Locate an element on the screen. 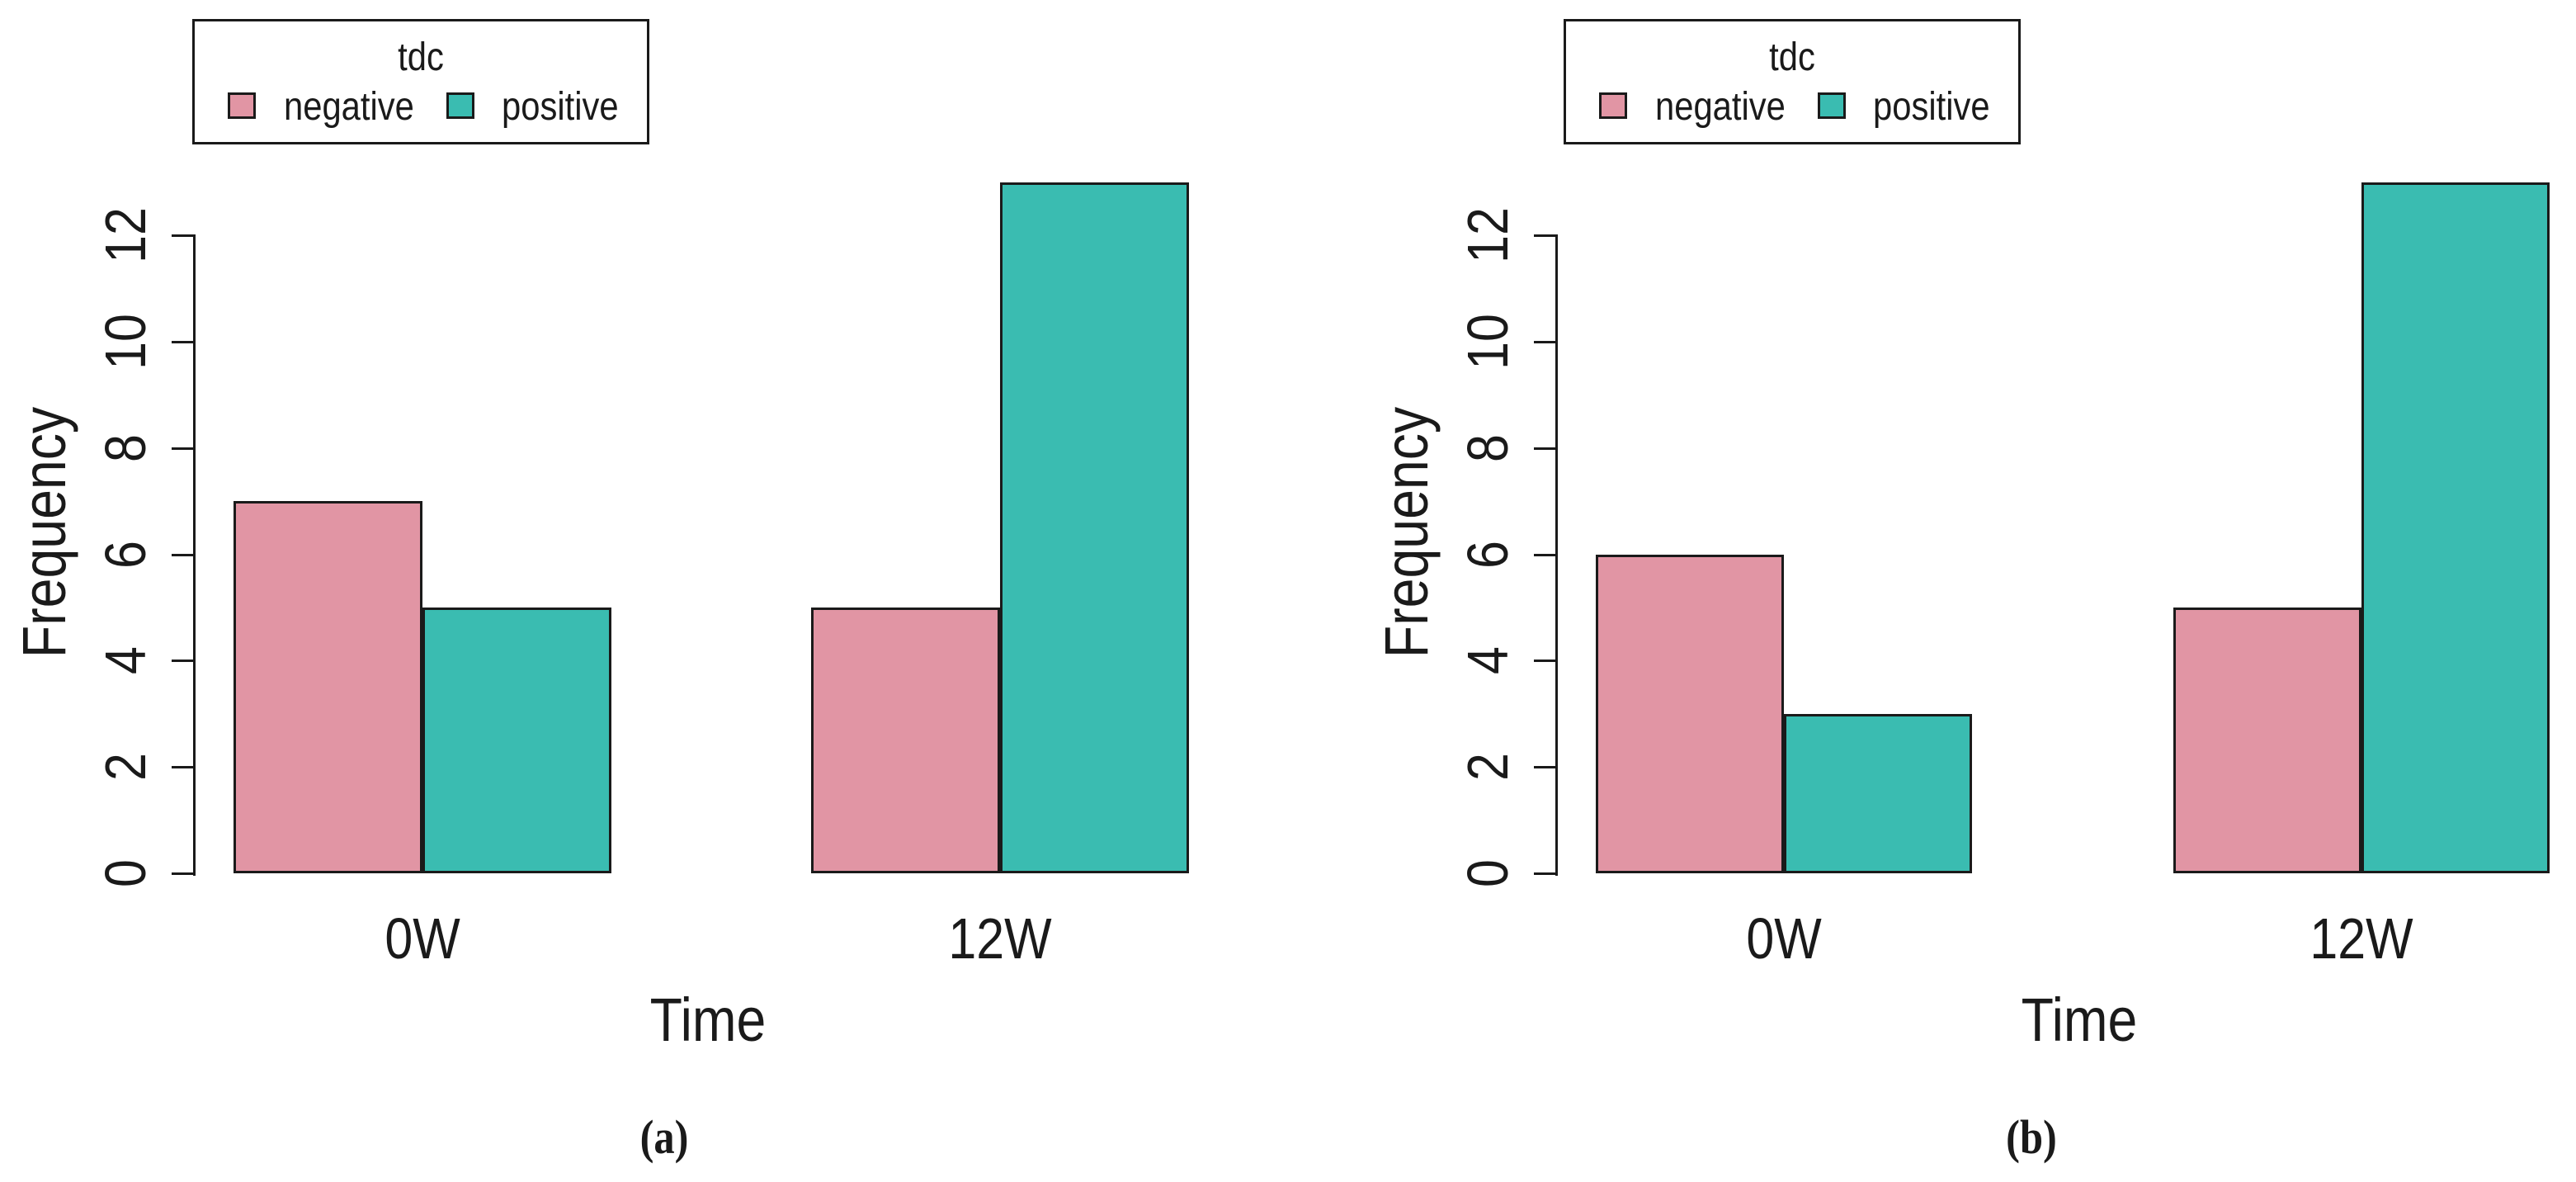 Image resolution: width=2576 pixels, height=1182 pixels. y-tick-label: 12 is located at coordinates (1487, 235).